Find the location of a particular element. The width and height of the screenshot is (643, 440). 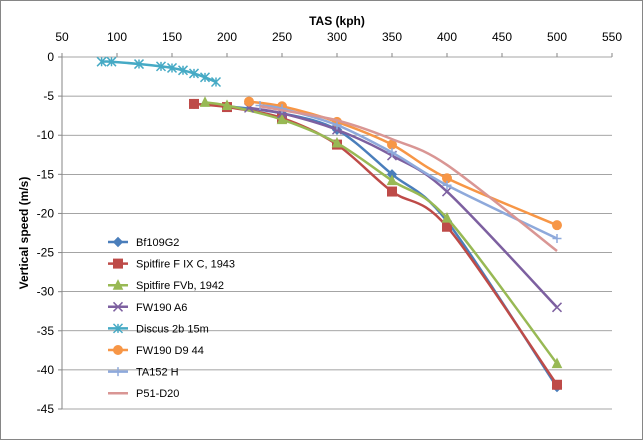

legend-entry: FW190 A6 is located at coordinates (147, 307).